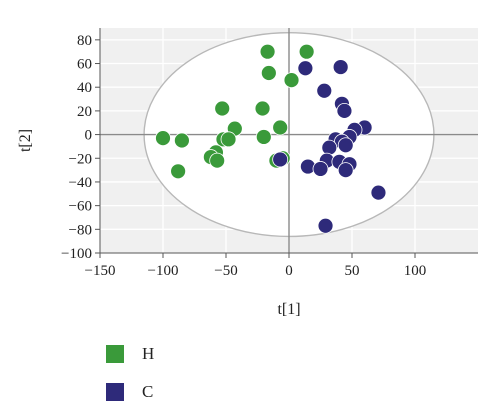 Image resolution: width=500 pixels, height=418 pixels. Describe the element at coordinates (84, 112) in the screenshot. I see `y-tick-label: 20` at that location.